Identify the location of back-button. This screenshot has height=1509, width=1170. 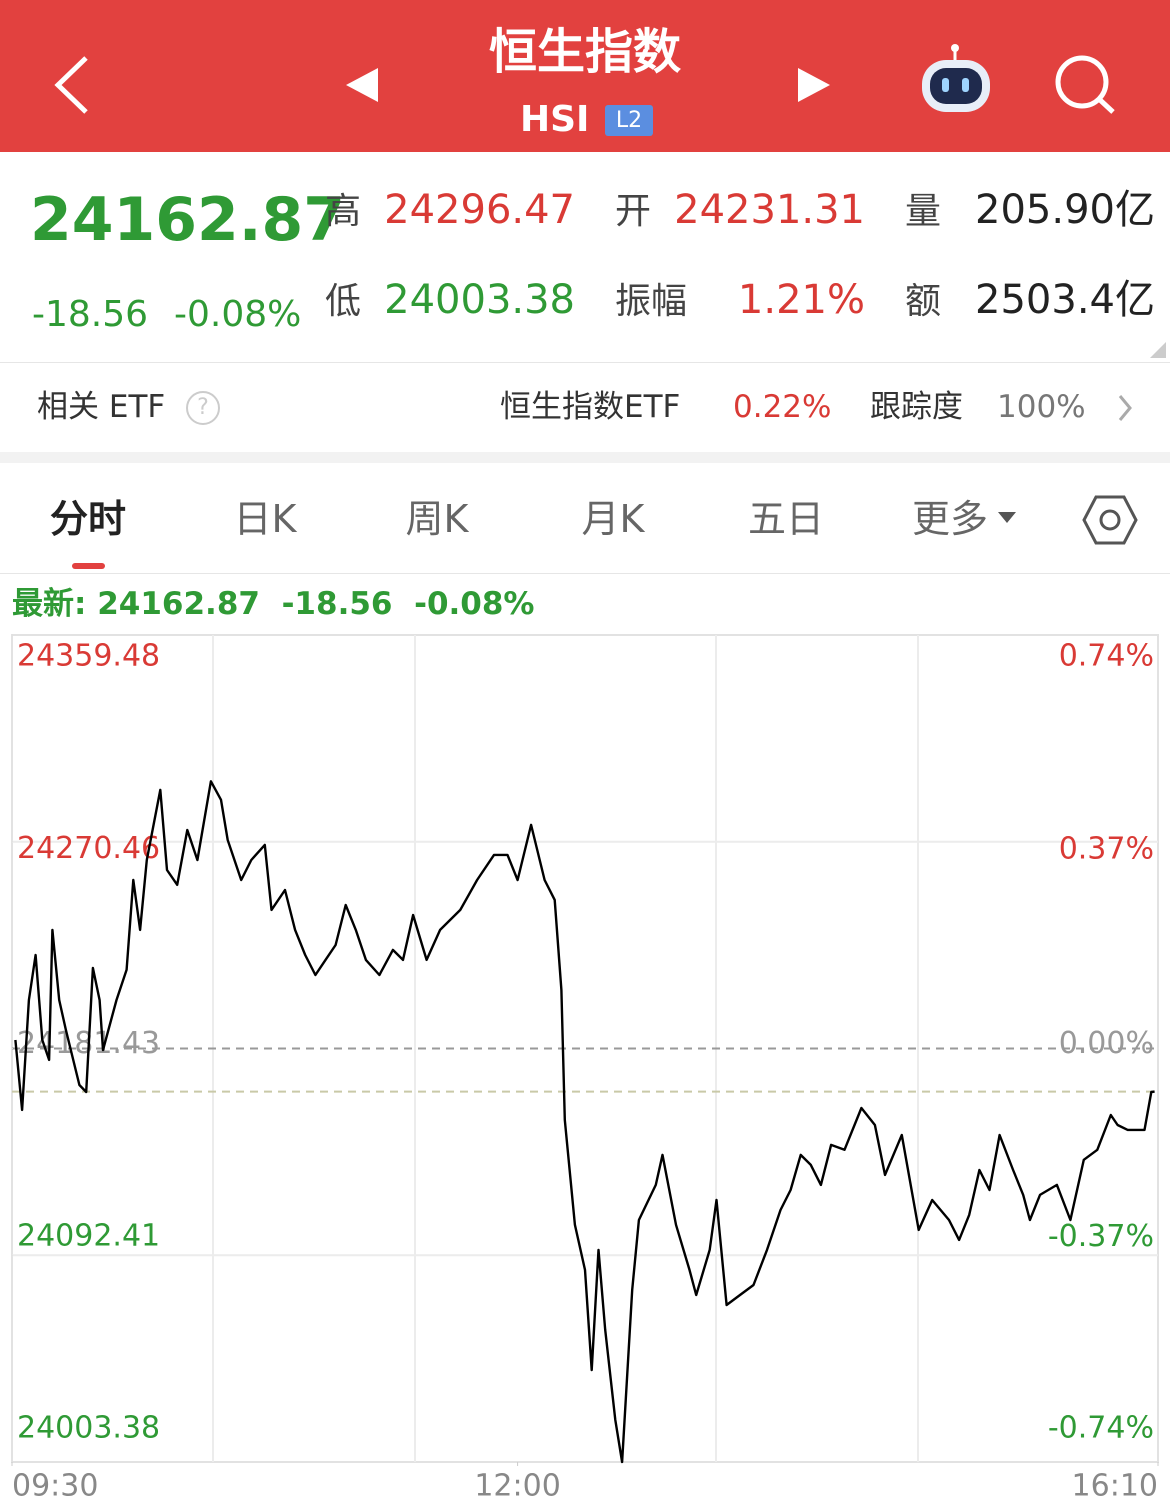
(71, 85).